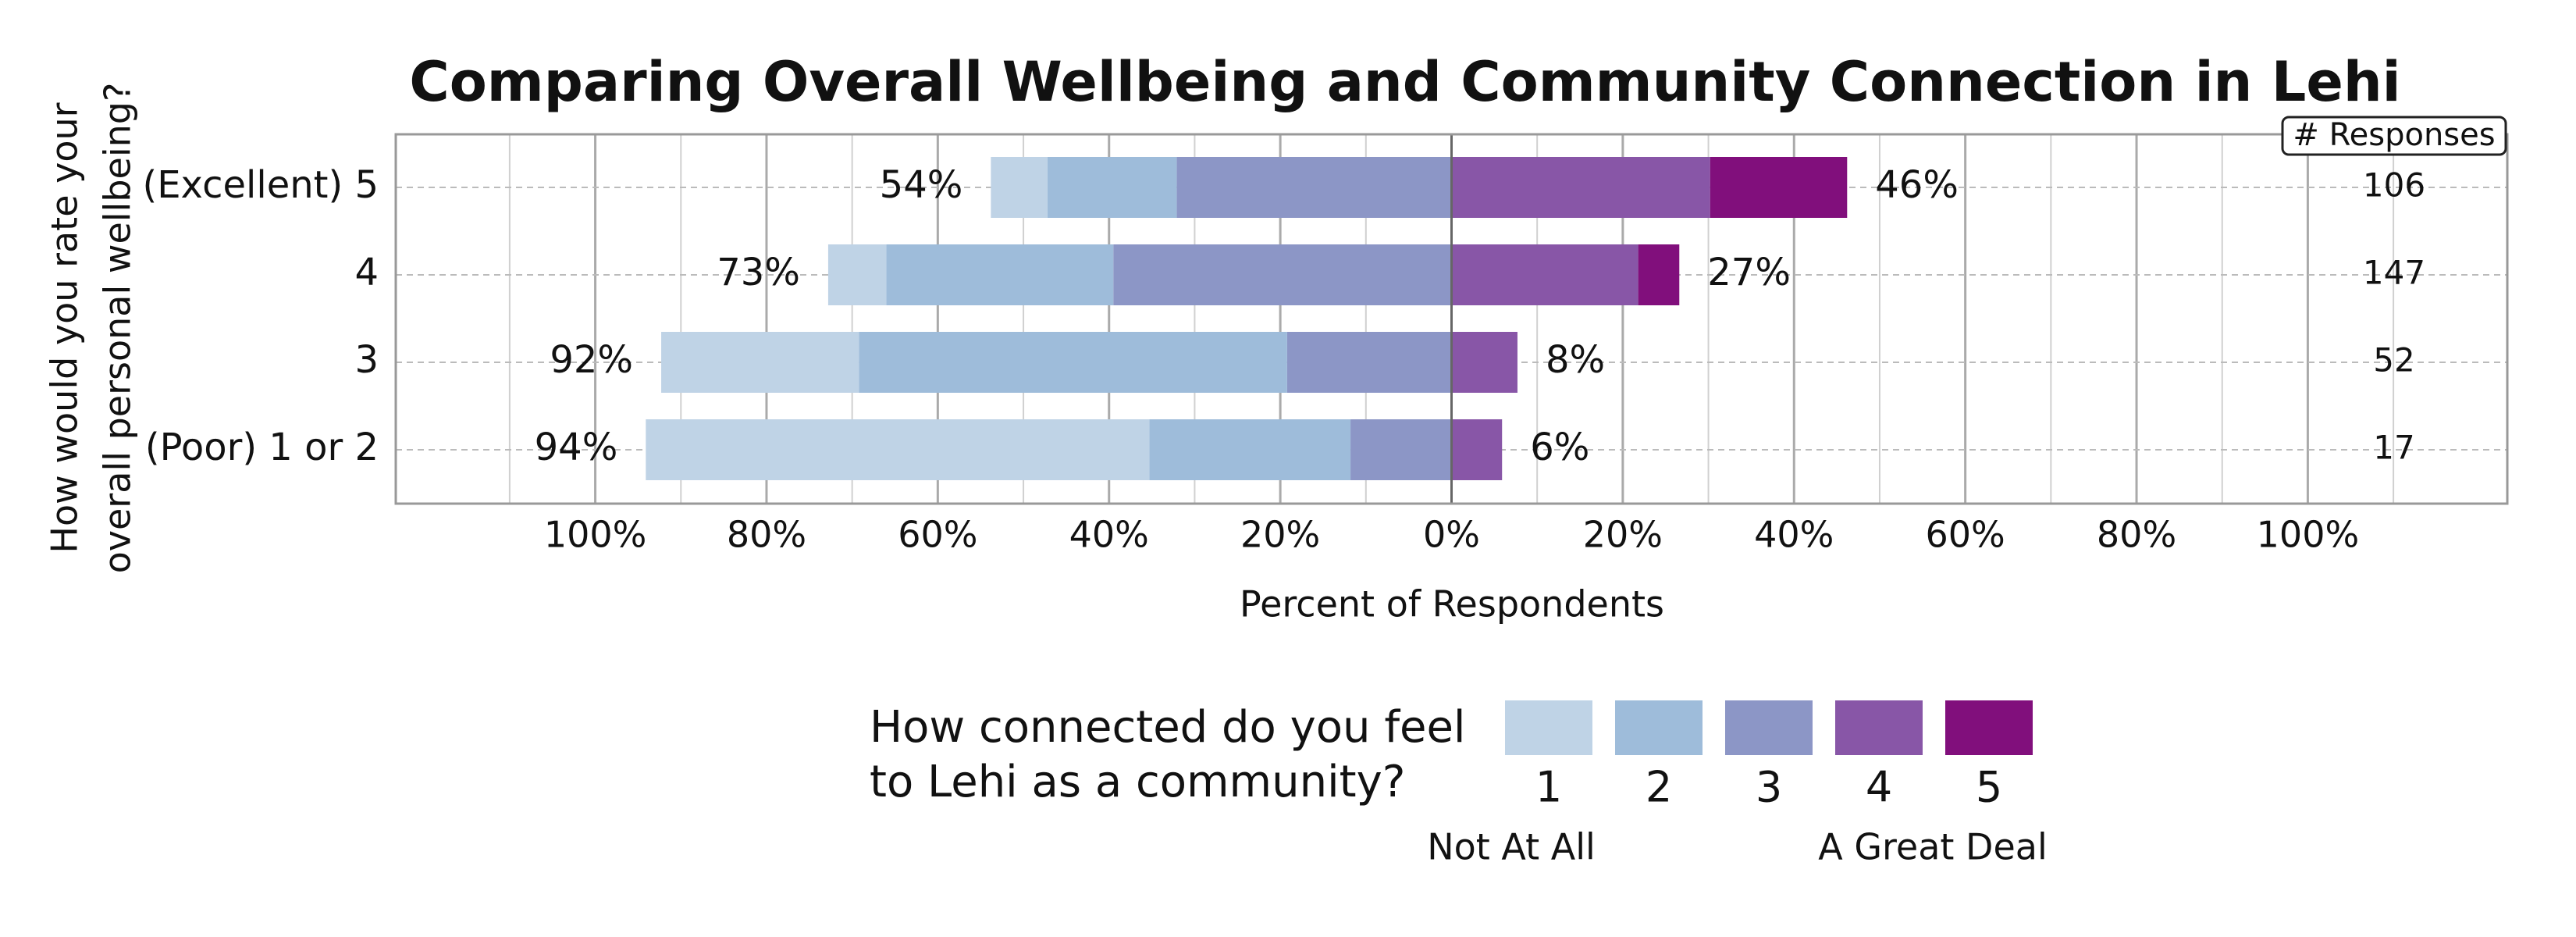 The height and width of the screenshot is (937, 2576). Describe the element at coordinates (1659, 787) in the screenshot. I see `legend-label: 2` at that location.